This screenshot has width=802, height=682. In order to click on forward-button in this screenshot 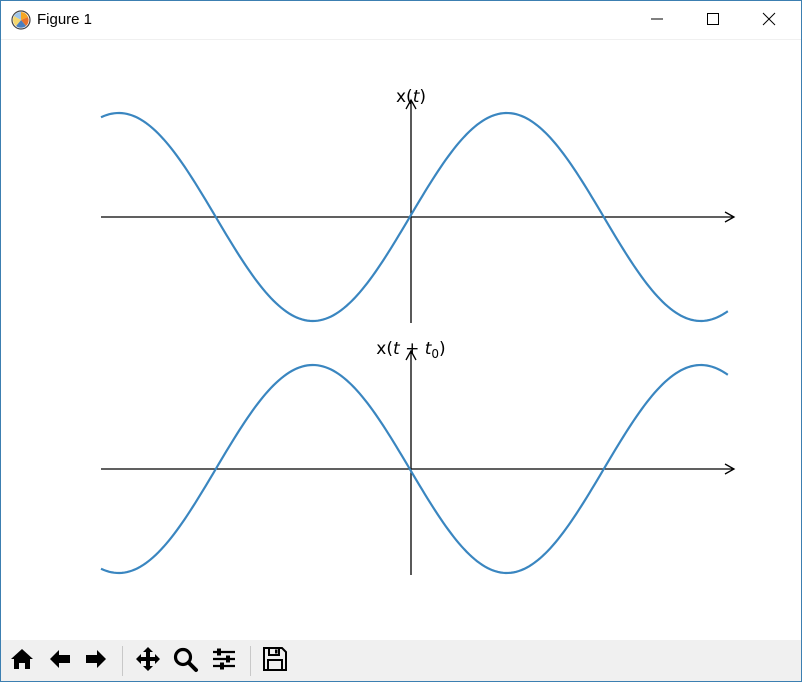, I will do `click(96, 661)`.